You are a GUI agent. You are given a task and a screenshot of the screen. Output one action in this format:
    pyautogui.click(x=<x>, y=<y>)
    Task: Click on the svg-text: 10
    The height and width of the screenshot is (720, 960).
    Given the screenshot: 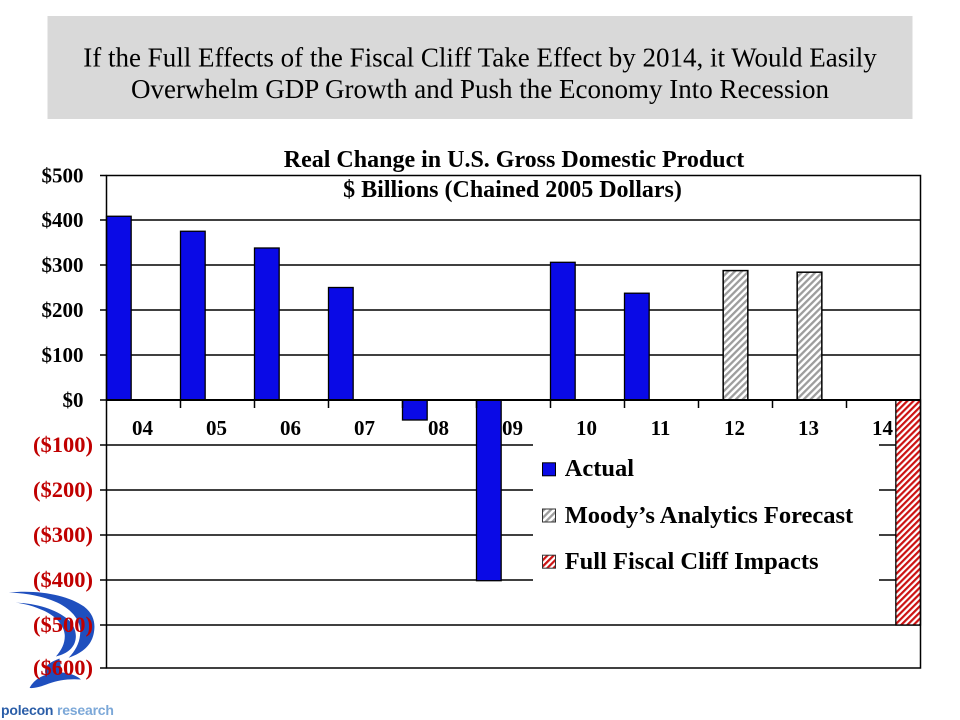 What is the action you would take?
    pyautogui.click(x=586, y=428)
    